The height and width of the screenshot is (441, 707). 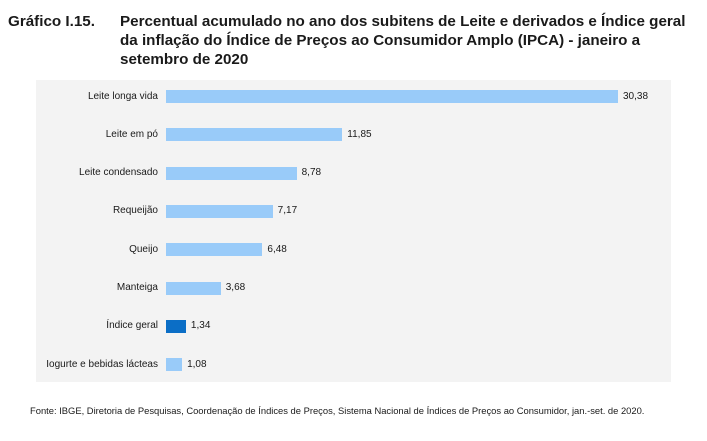 I want to click on value-label: 1,34, so click(x=200, y=326).